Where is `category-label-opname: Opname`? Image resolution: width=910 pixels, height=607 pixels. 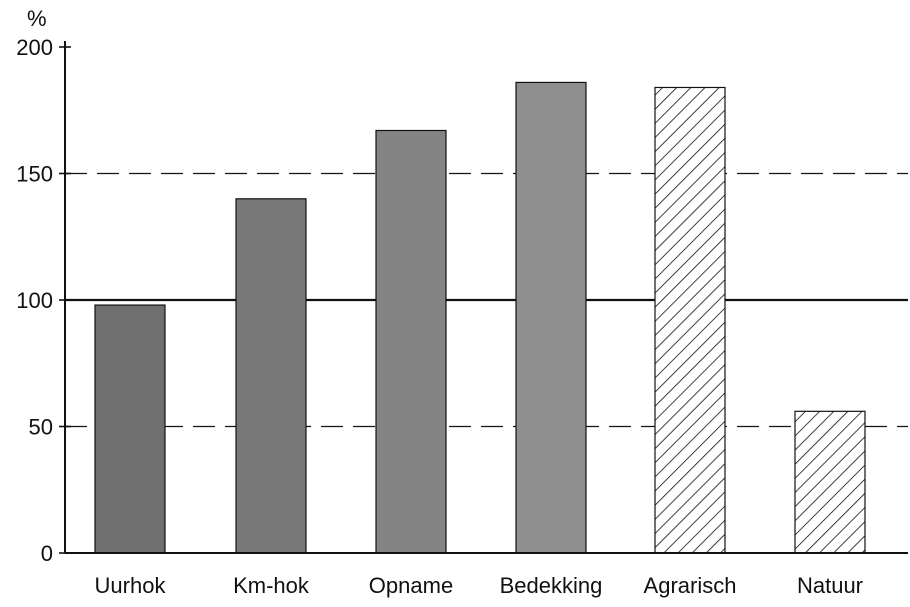 category-label-opname: Opname is located at coordinates (411, 585).